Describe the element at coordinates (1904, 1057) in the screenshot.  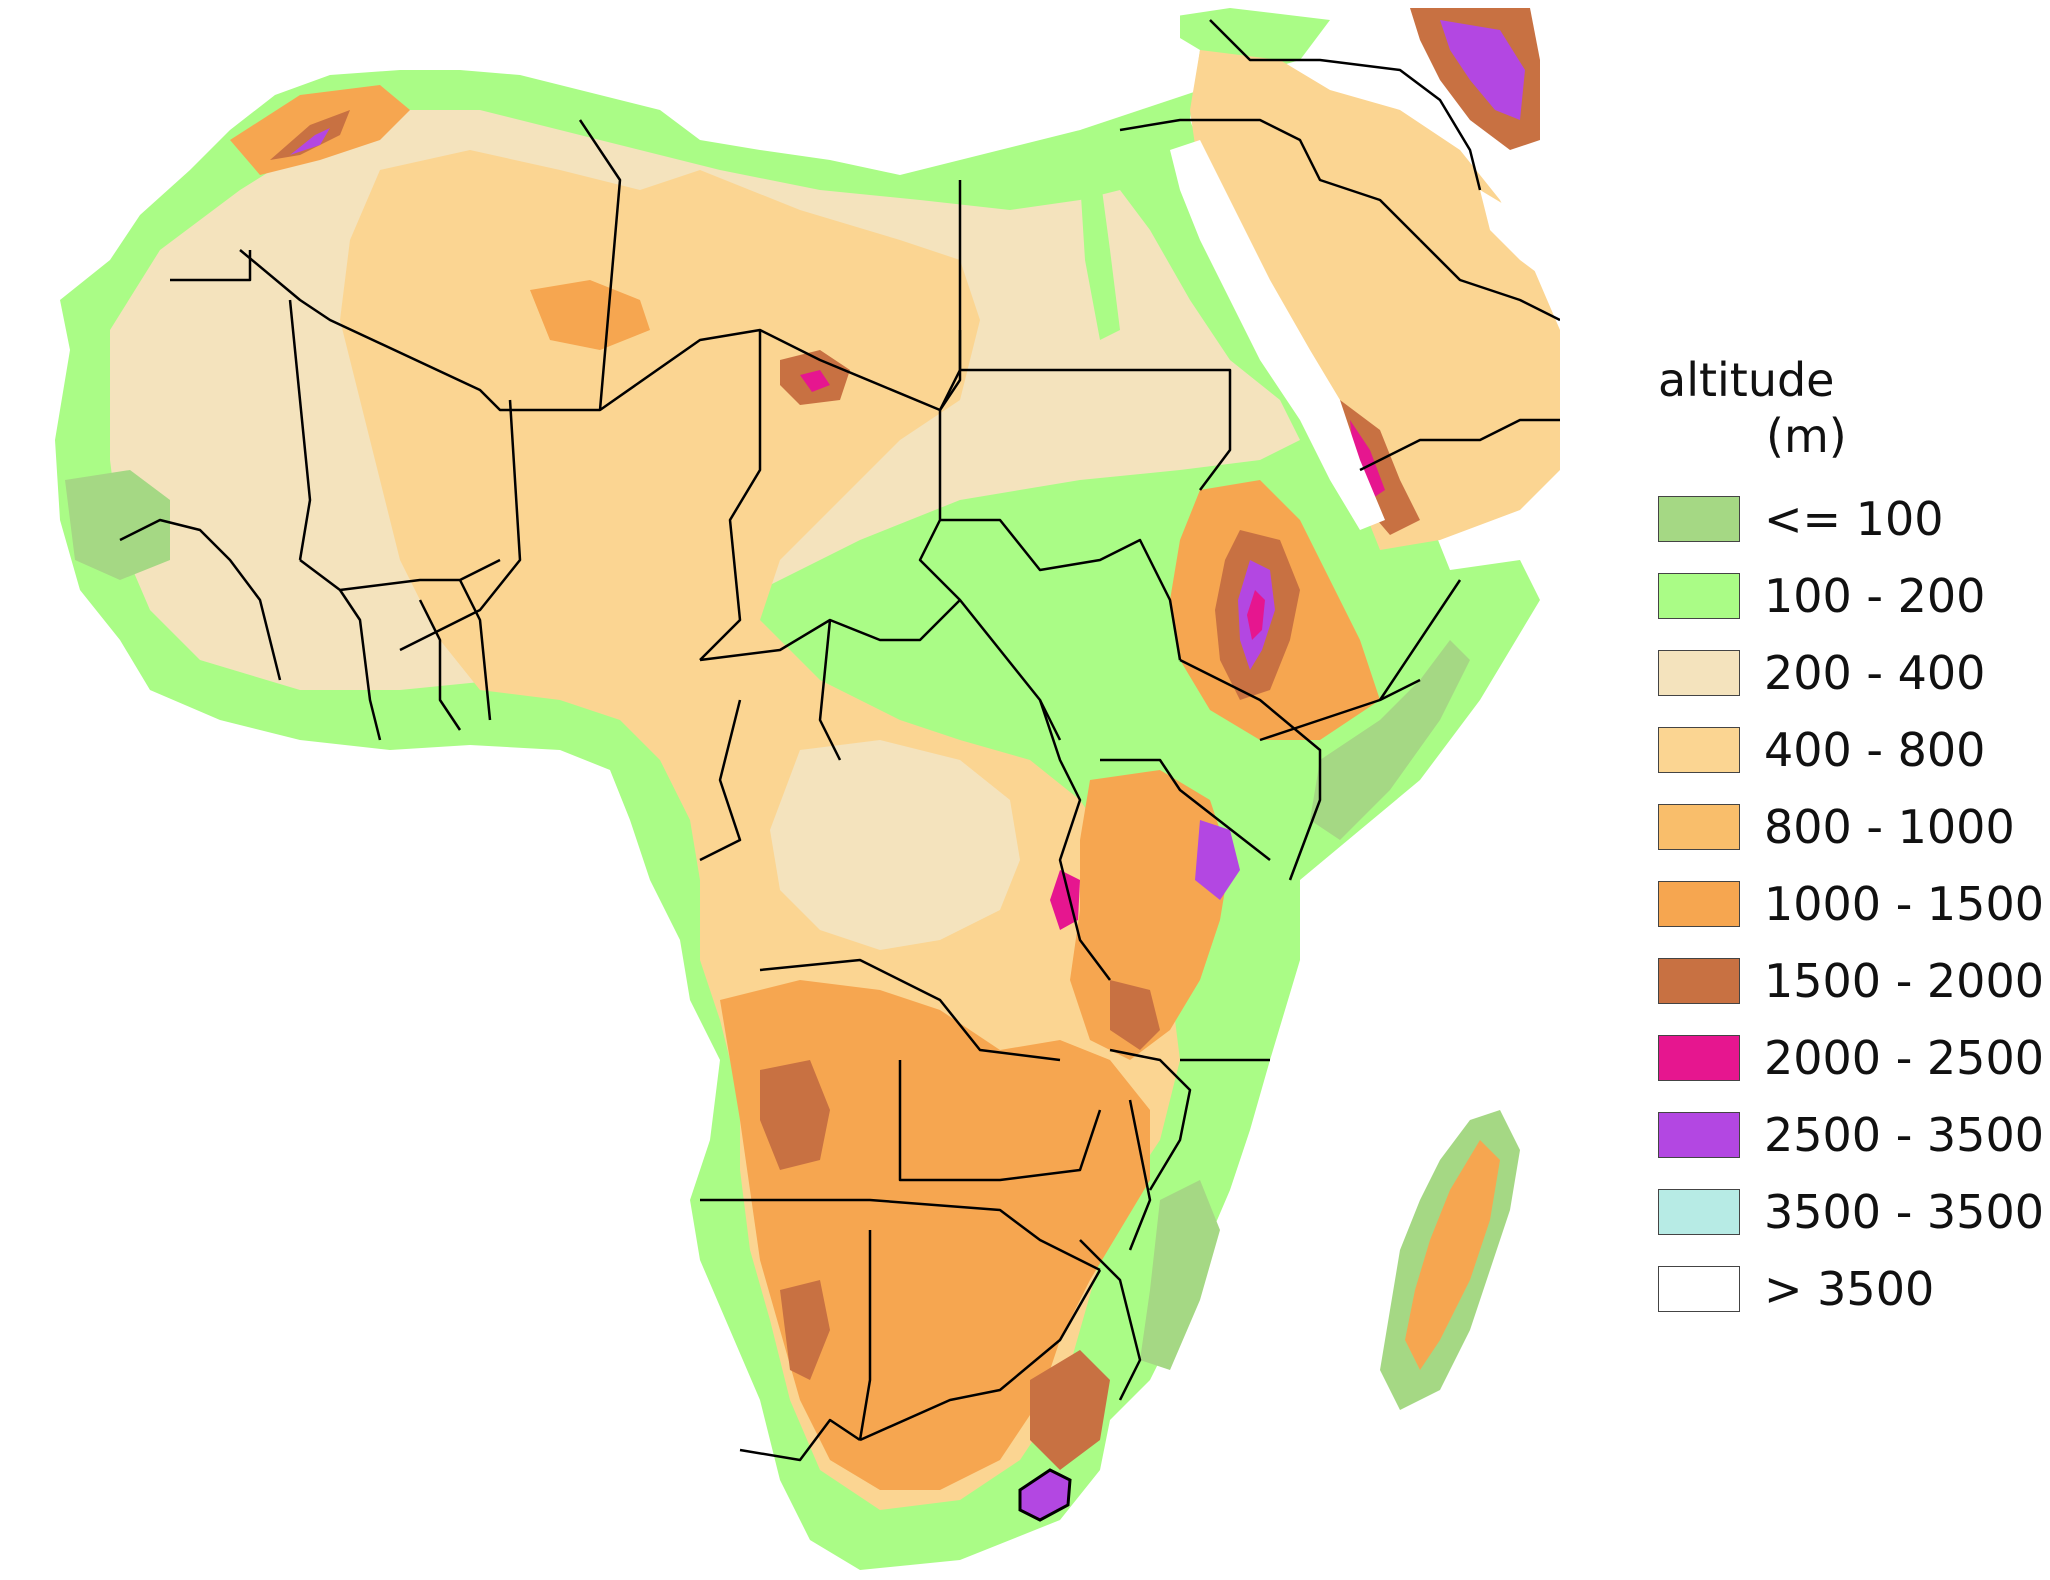
I see `legend-label: 2000 - 2500` at that location.